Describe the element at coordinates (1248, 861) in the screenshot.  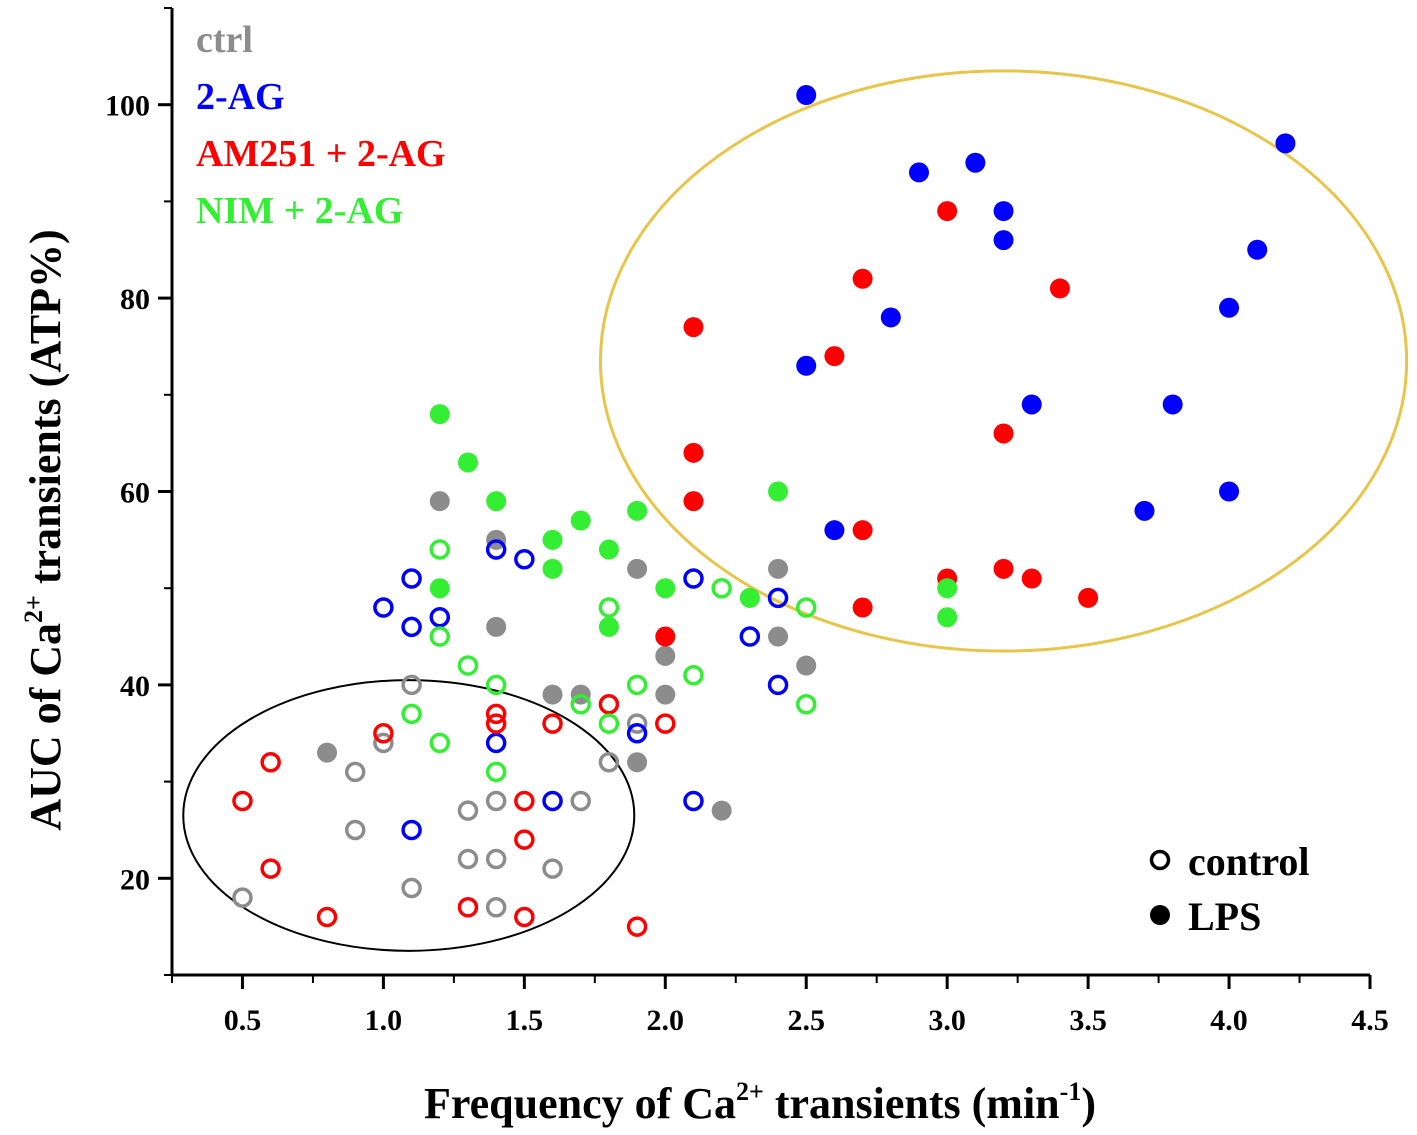
I see `marker-legend-label: control` at that location.